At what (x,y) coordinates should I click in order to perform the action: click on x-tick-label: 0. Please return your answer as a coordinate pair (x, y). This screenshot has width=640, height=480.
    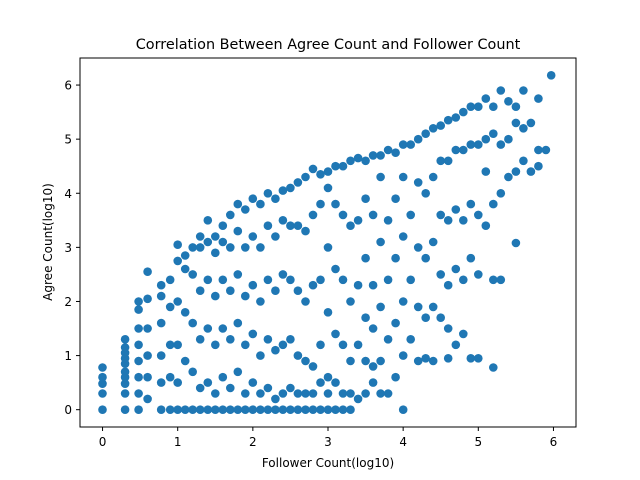
    Looking at the image, I should click on (103, 442).